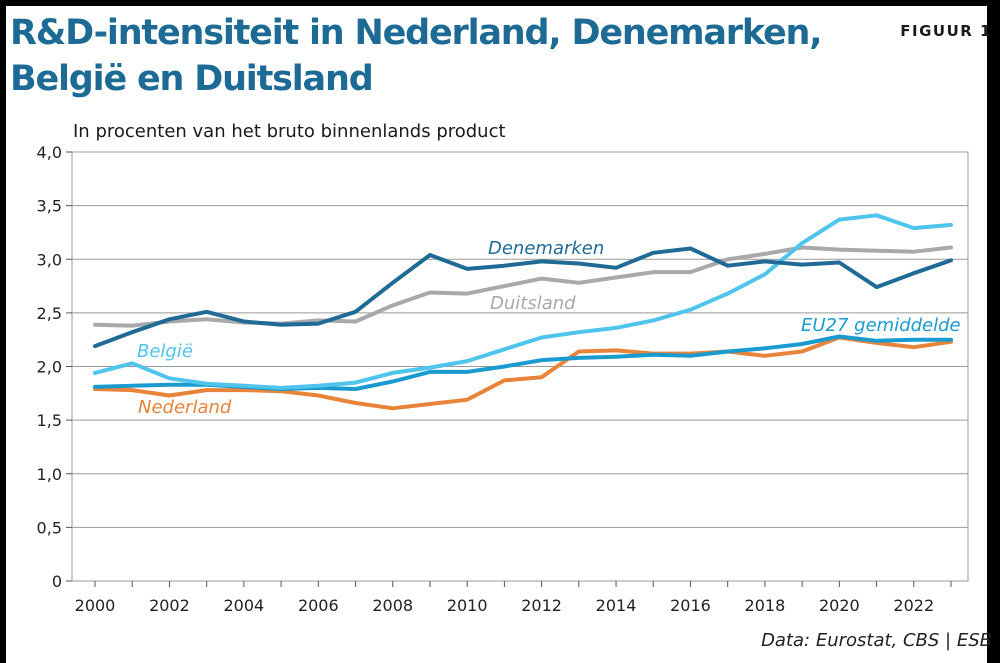  I want to click on x-tick-label: 2010, so click(467, 605).